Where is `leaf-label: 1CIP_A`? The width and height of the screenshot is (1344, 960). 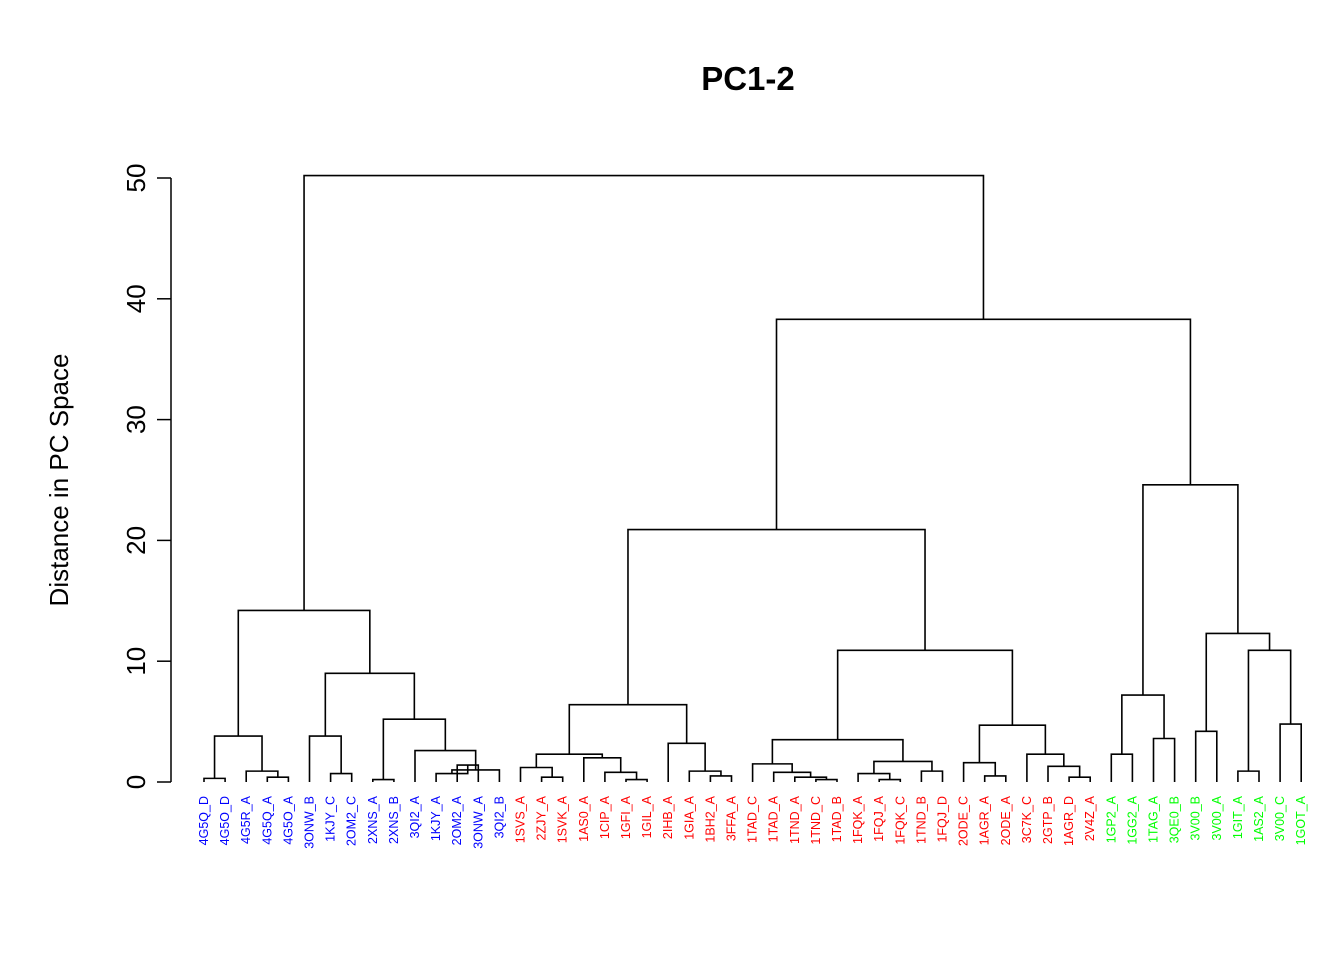
leaf-label: 1CIP_A is located at coordinates (605, 817).